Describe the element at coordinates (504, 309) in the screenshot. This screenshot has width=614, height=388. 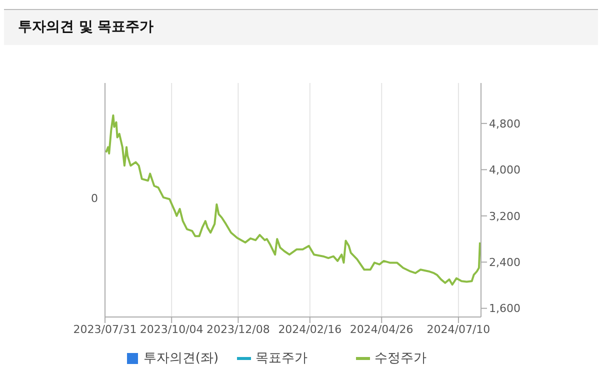
I see `y2-tick-label: 1,600` at that location.